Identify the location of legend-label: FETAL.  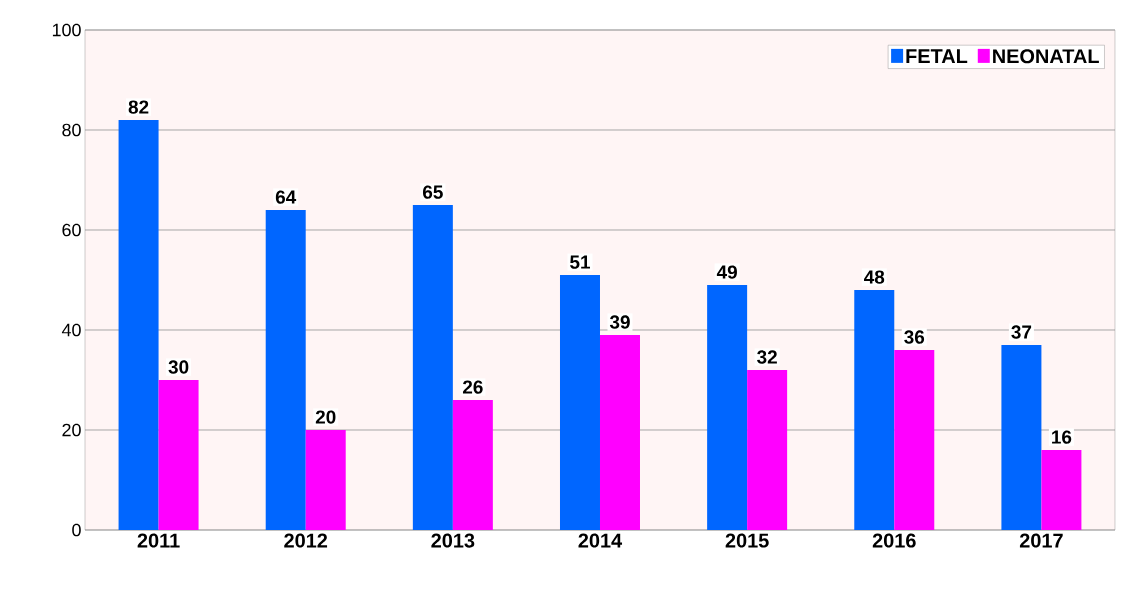
(937, 56).